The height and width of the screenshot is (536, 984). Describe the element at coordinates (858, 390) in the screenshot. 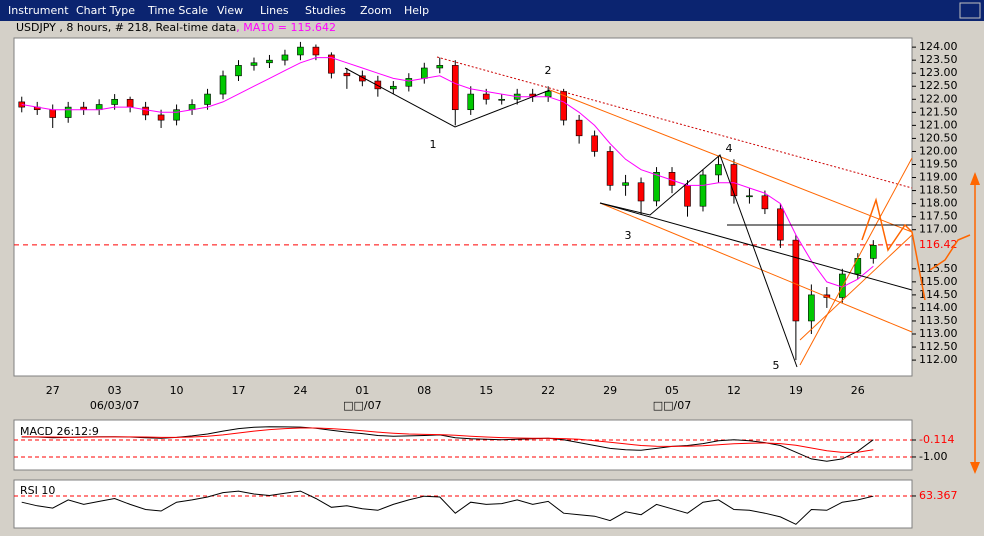

I see `x-tick-label: 26` at that location.